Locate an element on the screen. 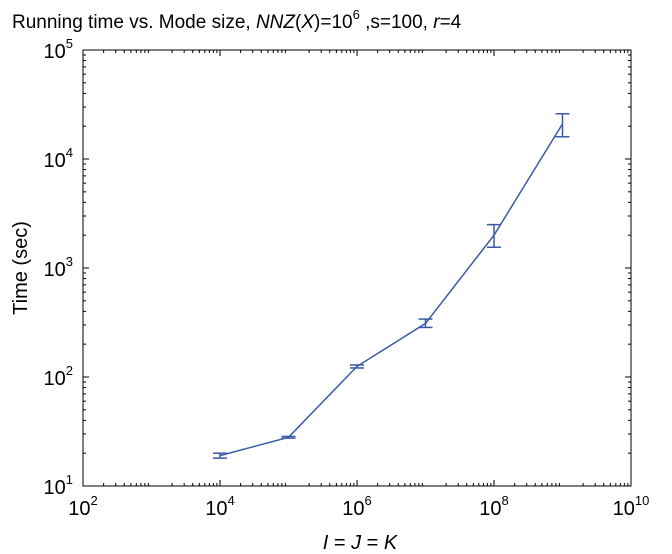 This screenshot has width=672, height=554. x-label-j: J is located at coordinates (356, 543).